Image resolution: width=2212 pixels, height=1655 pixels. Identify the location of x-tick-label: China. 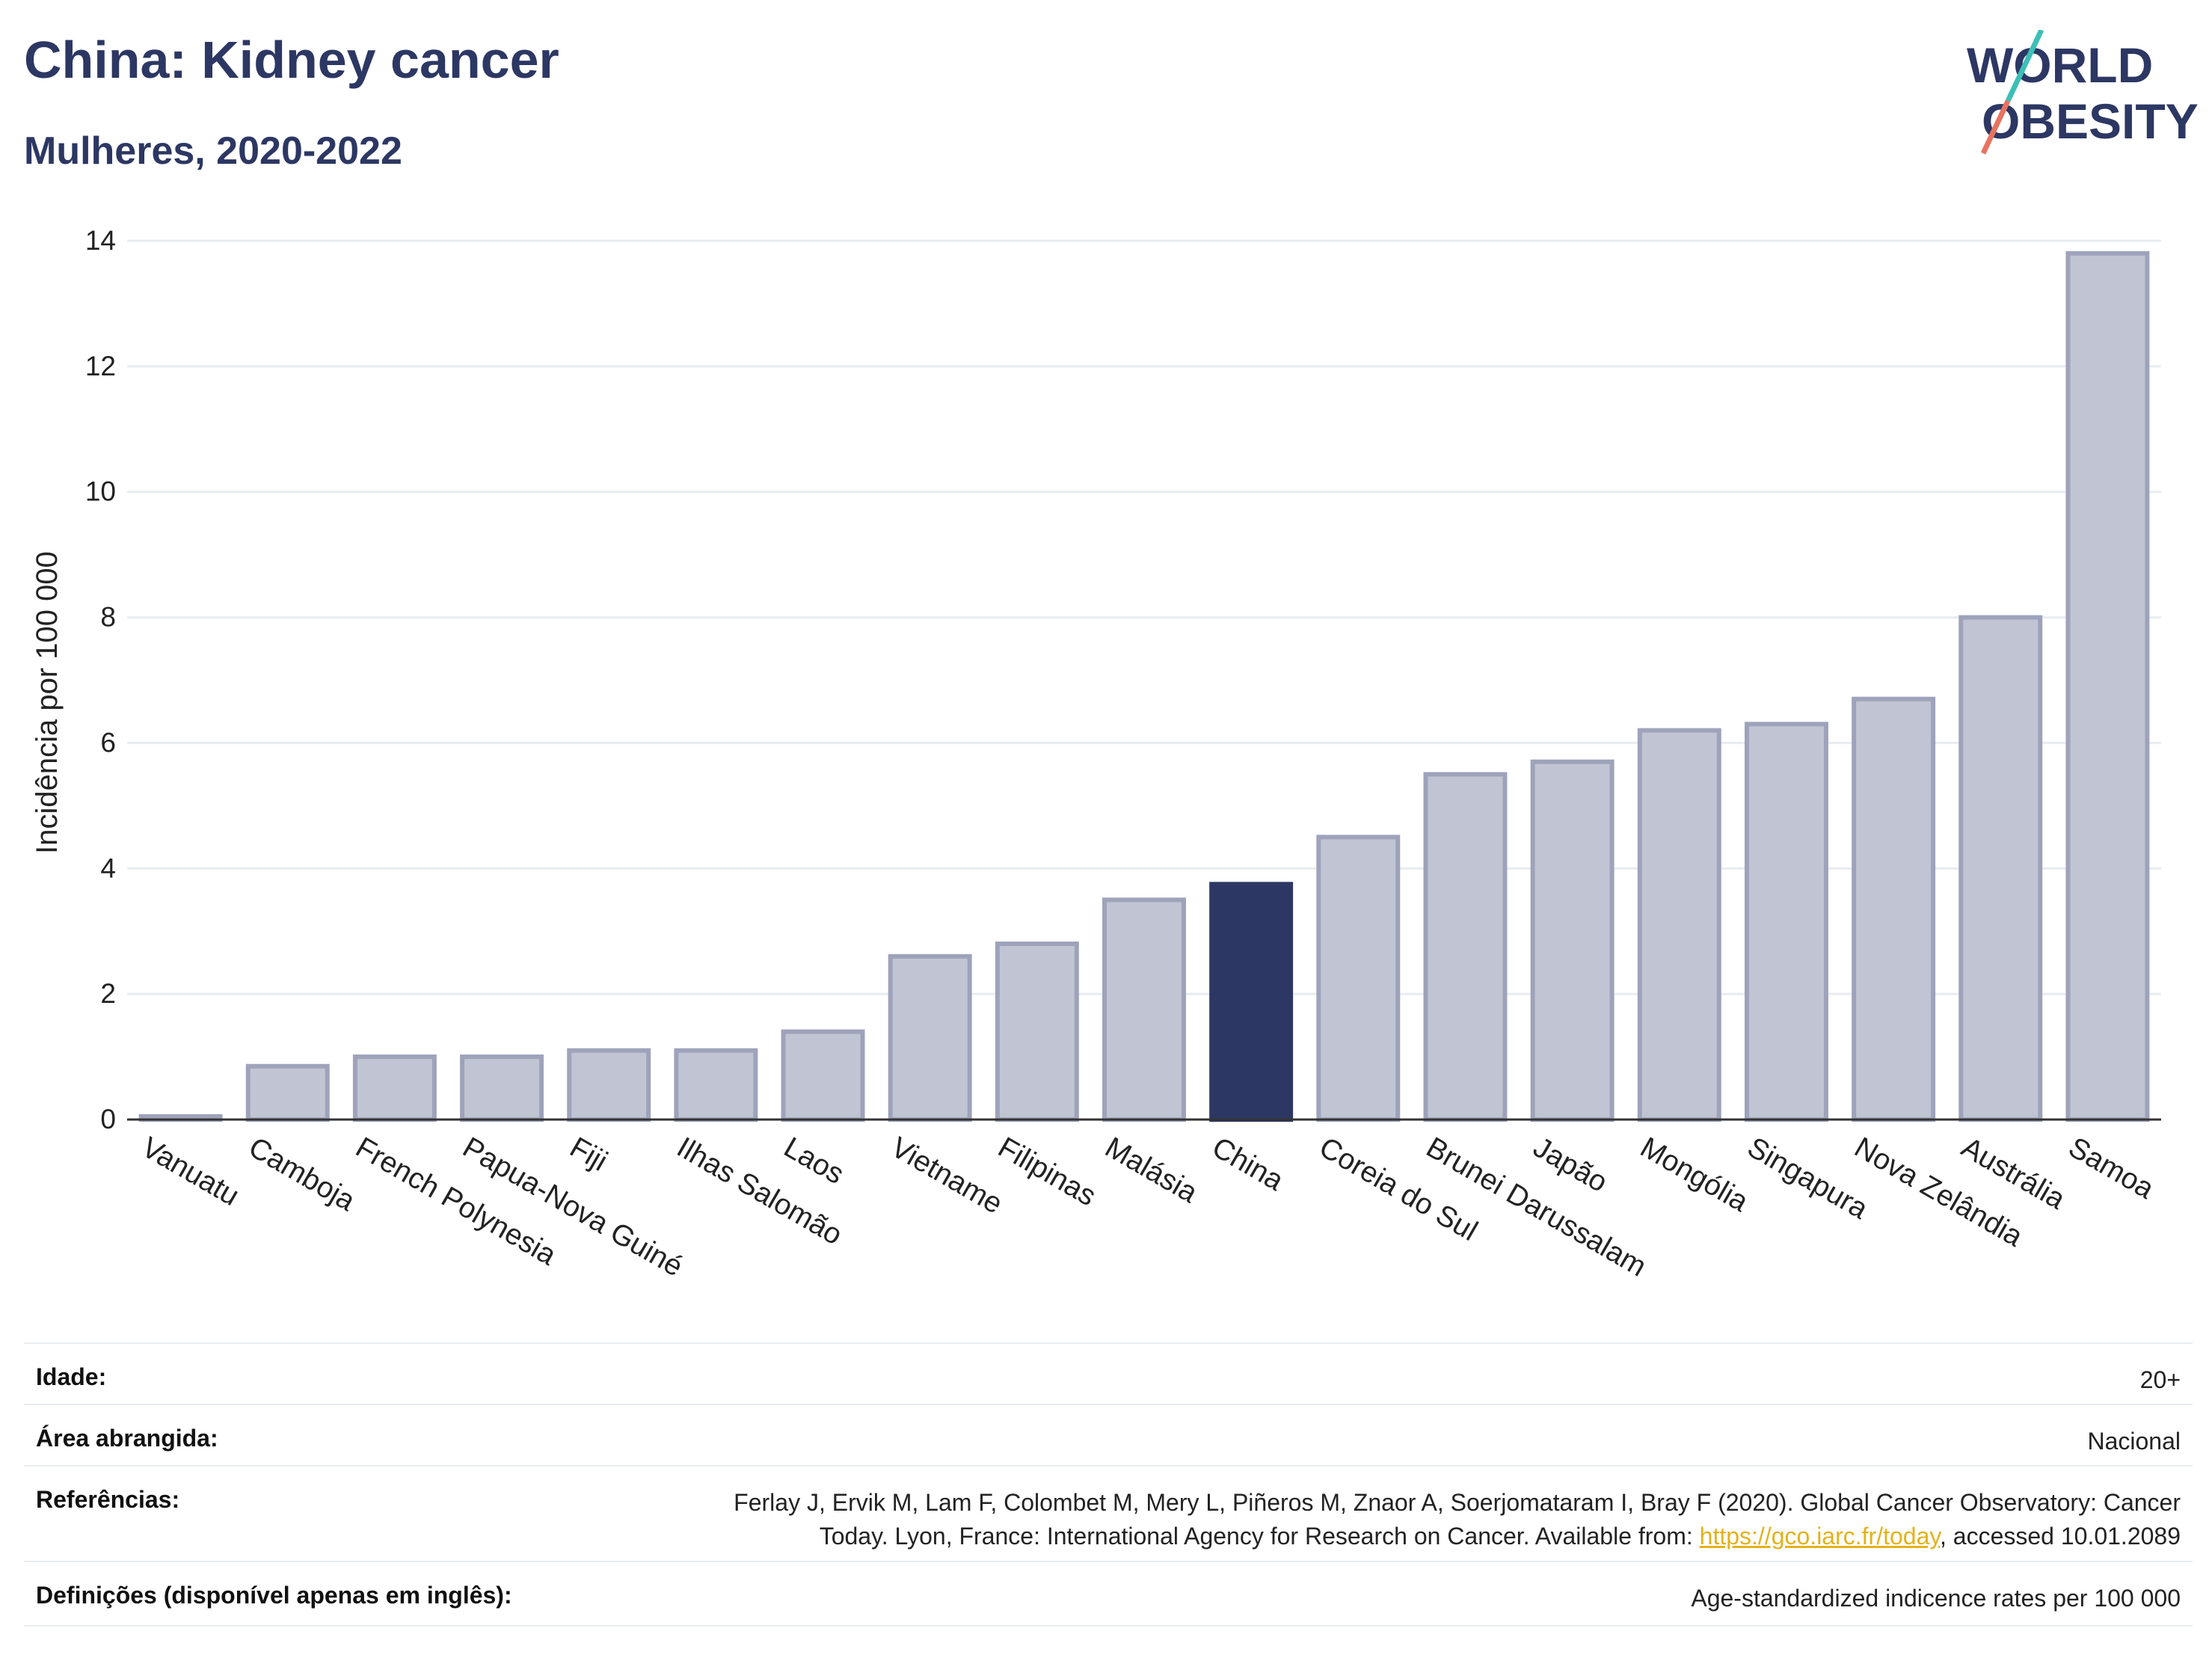
(1248, 1164).